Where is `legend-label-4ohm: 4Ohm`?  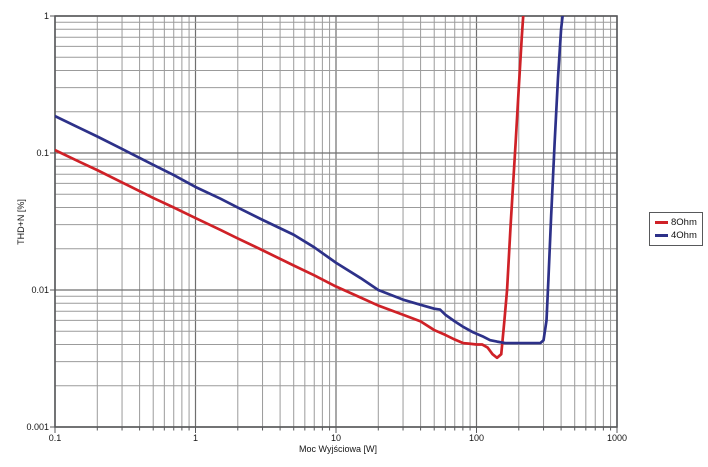
legend-label-4ohm: 4Ohm is located at coordinates (684, 235).